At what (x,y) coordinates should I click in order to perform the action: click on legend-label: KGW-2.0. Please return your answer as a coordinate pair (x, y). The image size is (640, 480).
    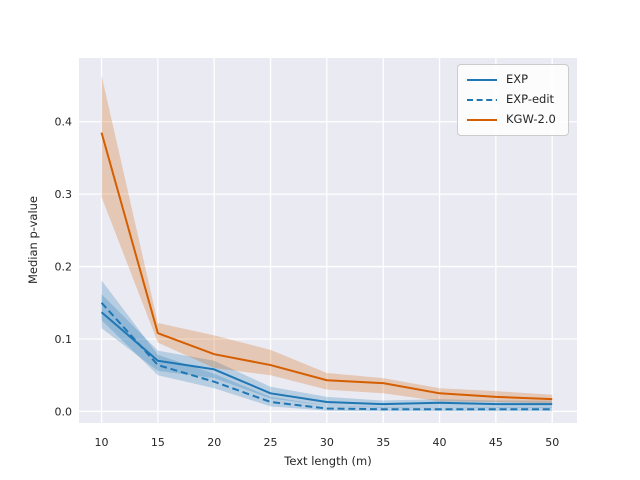
    Looking at the image, I should click on (531, 119).